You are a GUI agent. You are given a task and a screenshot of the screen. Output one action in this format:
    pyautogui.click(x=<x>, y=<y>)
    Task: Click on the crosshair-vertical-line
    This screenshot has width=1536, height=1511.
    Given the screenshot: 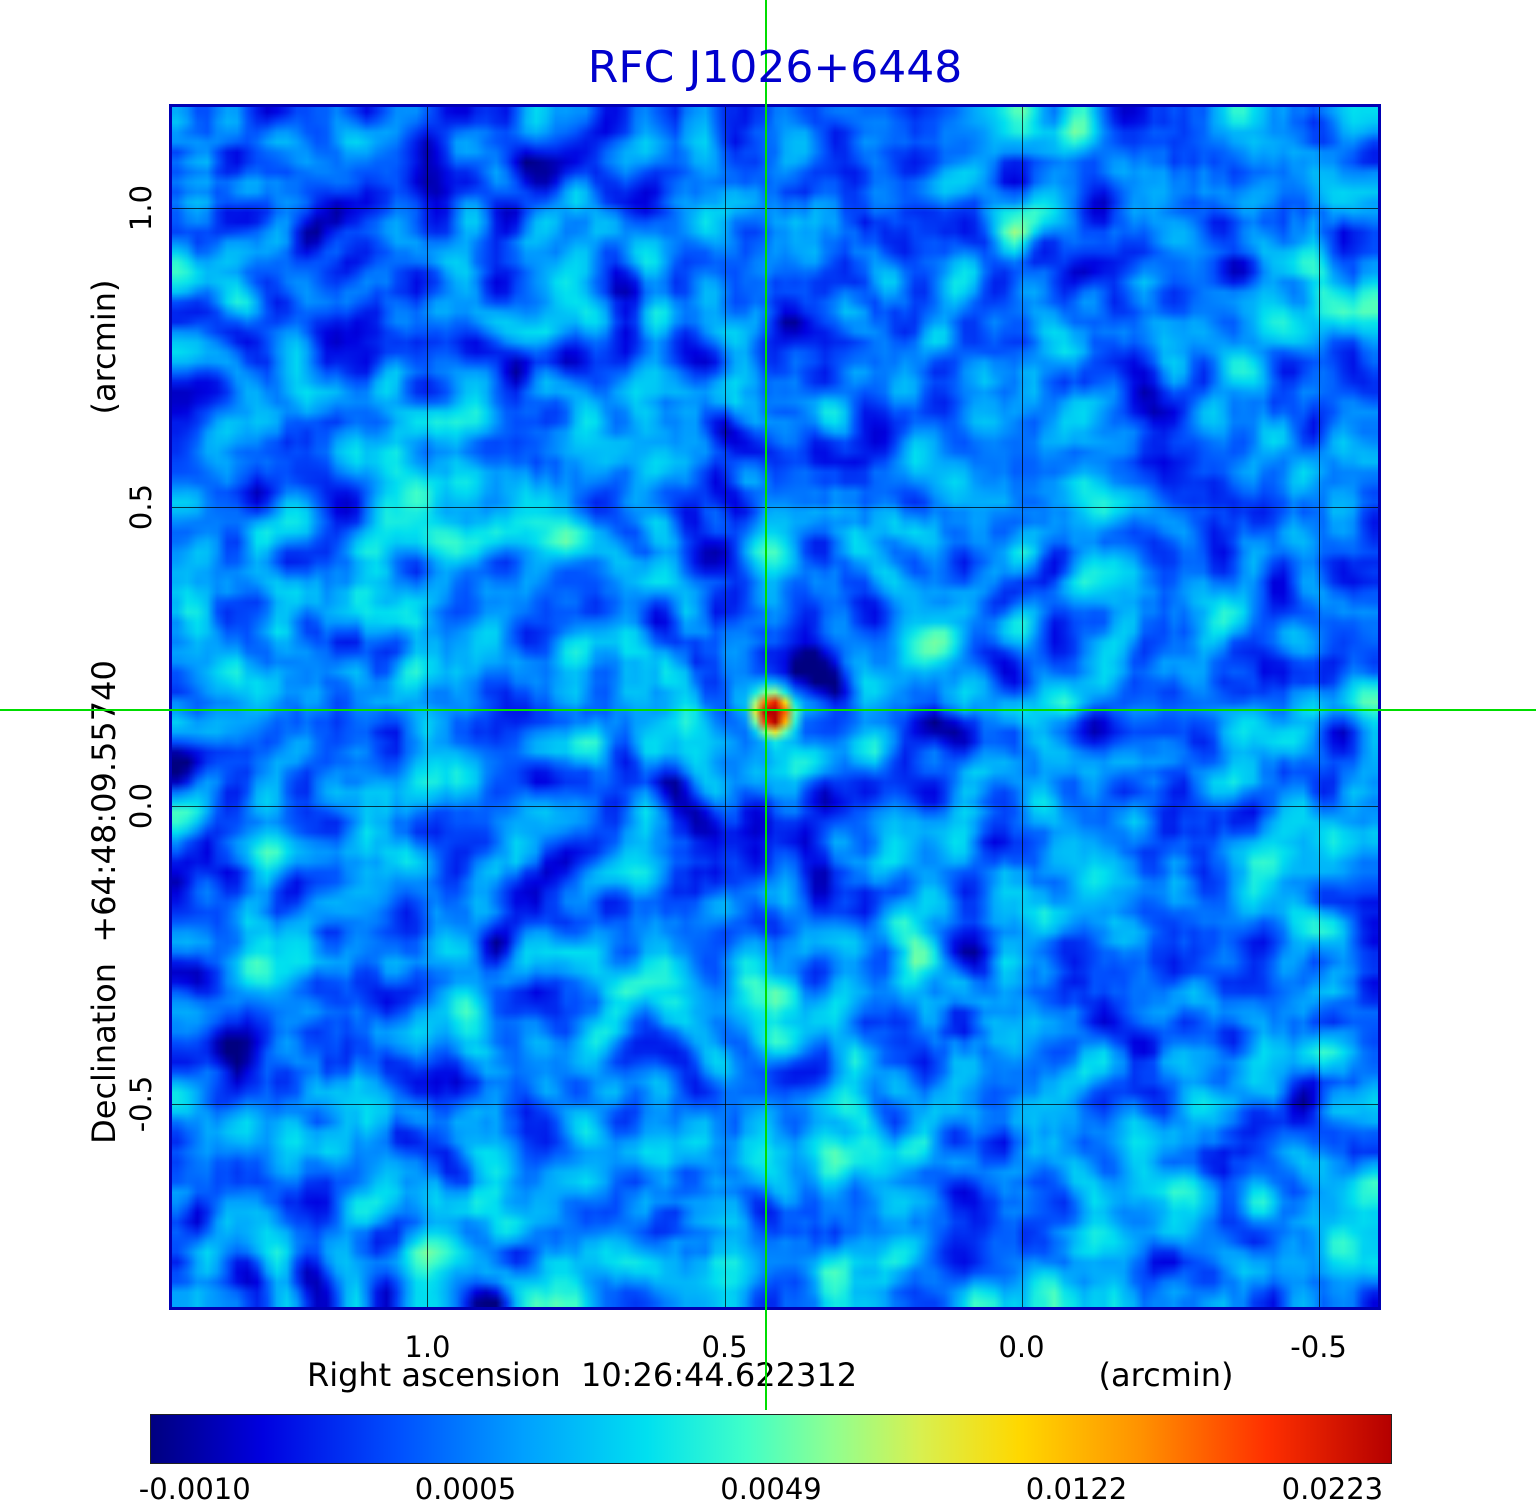 What is the action you would take?
    pyautogui.click(x=766, y=705)
    